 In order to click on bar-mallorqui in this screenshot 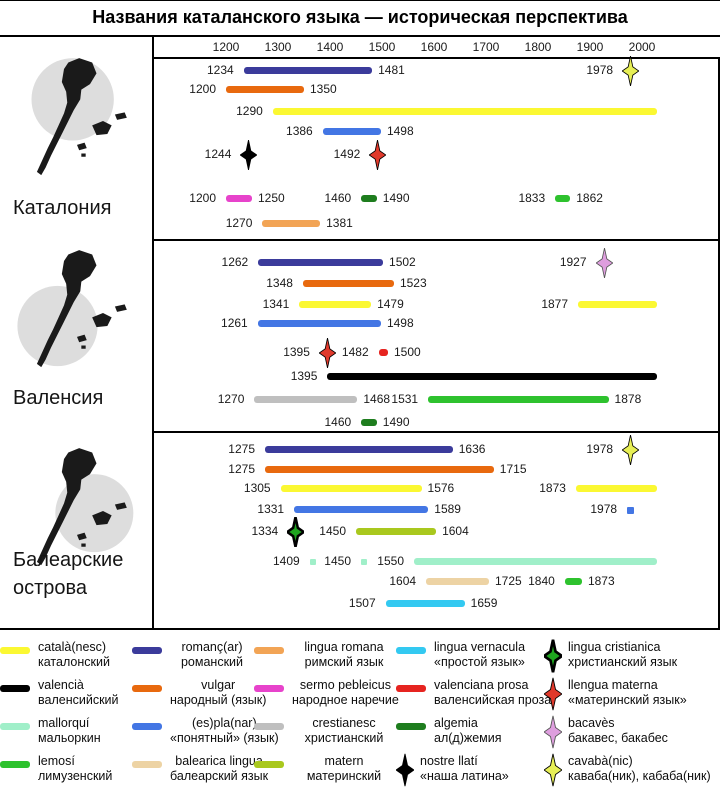, I will do `click(535, 561)`.